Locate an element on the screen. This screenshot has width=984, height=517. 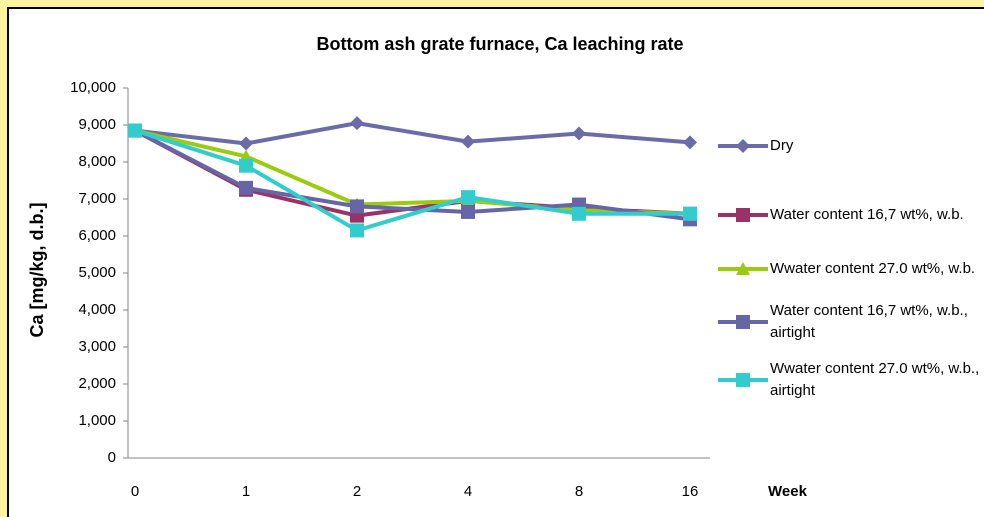
y-axis-title: Ca [mg/kg, d.b.] is located at coordinates (37, 270).